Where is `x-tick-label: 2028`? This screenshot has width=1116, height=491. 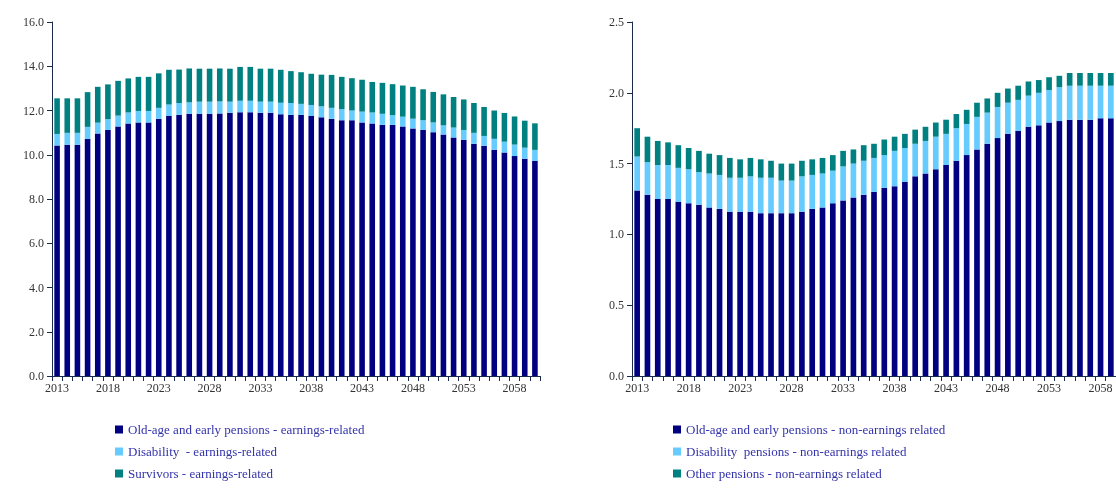 x-tick-label: 2028 is located at coordinates (209, 388).